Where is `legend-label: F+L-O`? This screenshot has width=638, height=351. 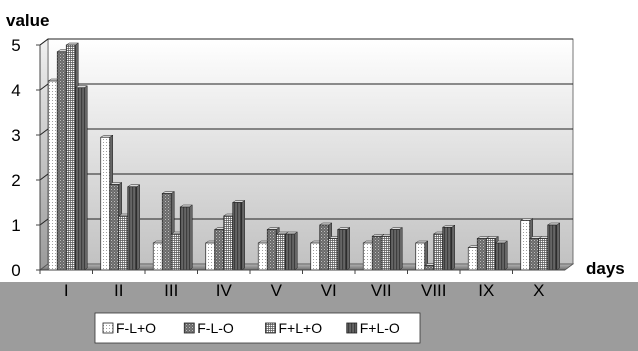 legend-label: F+L-O is located at coordinates (380, 328).